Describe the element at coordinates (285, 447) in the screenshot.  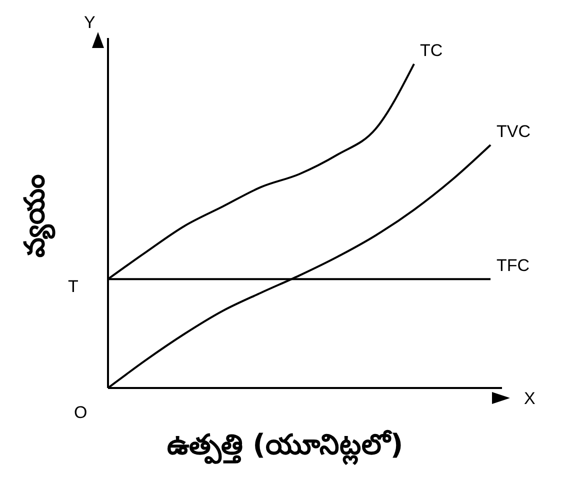
I see `x-axis-title: ఉత్పత్తి (యూనిట్లలో)` at that location.